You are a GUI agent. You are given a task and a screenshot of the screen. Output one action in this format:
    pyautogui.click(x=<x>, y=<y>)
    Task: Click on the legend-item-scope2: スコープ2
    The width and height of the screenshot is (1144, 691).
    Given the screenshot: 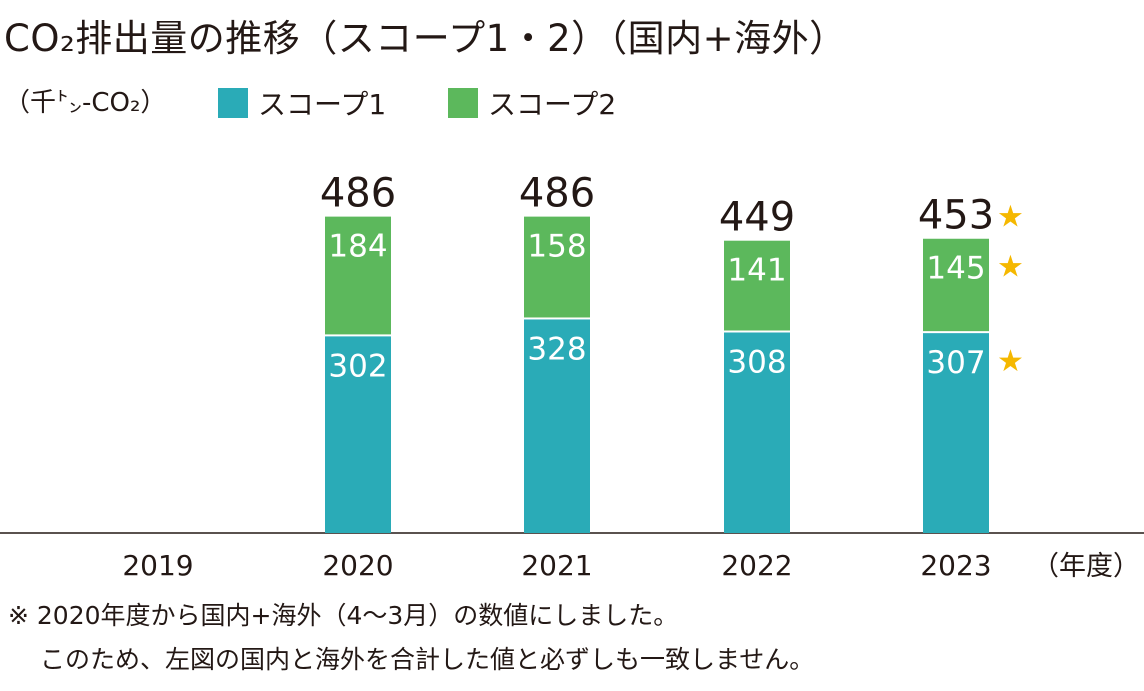 What is the action you would take?
    pyautogui.click(x=532, y=103)
    